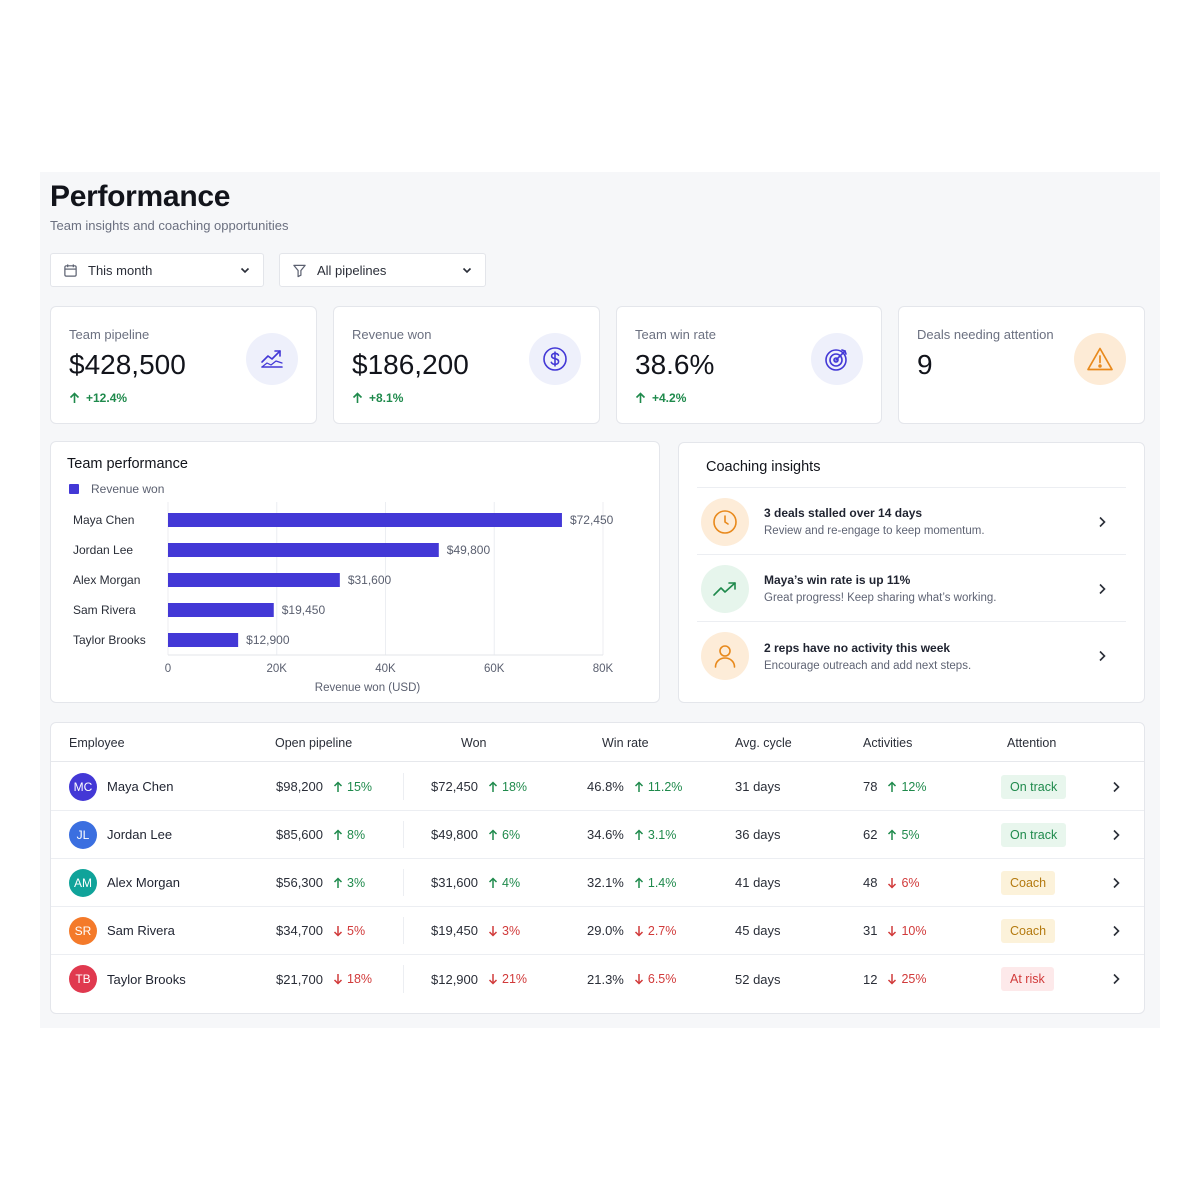  What do you see at coordinates (675, 364) in the screenshot?
I see `kpi-value: 38.6%` at bounding box center [675, 364].